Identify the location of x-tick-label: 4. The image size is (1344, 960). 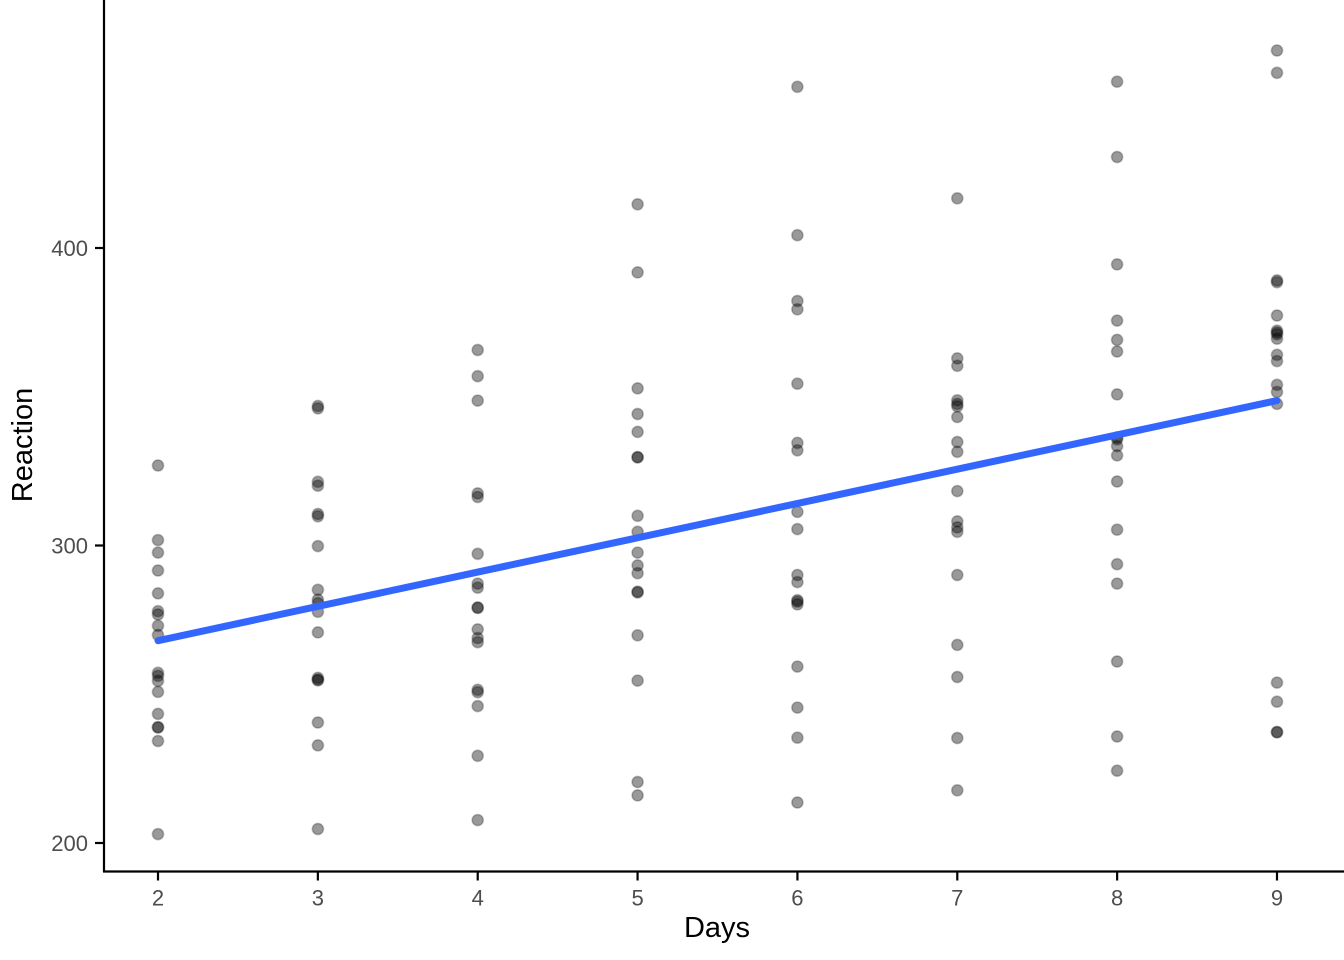
(478, 898).